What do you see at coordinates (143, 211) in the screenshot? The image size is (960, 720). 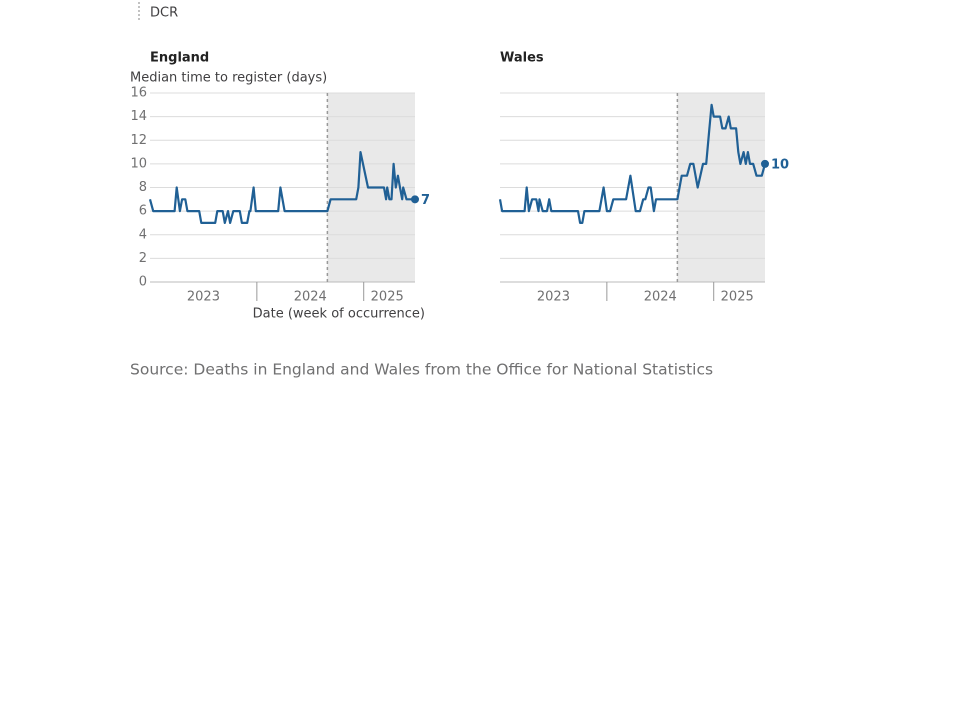 I see `y-tick-label: 6` at bounding box center [143, 211].